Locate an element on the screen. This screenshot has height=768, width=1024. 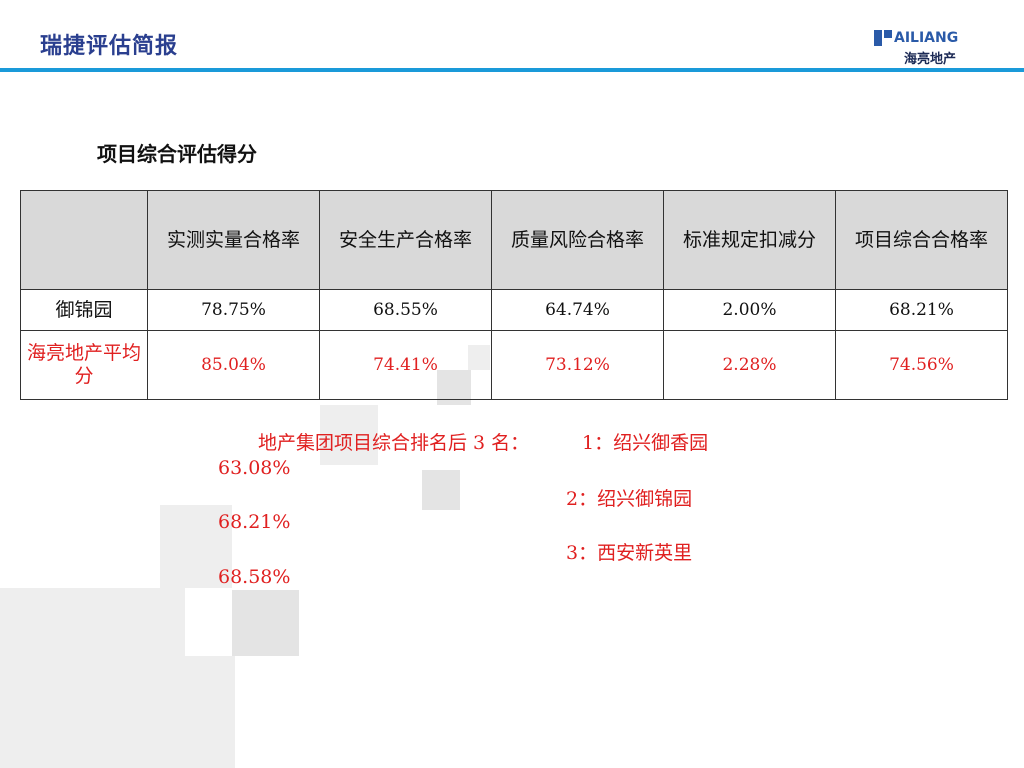
logo-mark-icon is located at coordinates (878, 38).